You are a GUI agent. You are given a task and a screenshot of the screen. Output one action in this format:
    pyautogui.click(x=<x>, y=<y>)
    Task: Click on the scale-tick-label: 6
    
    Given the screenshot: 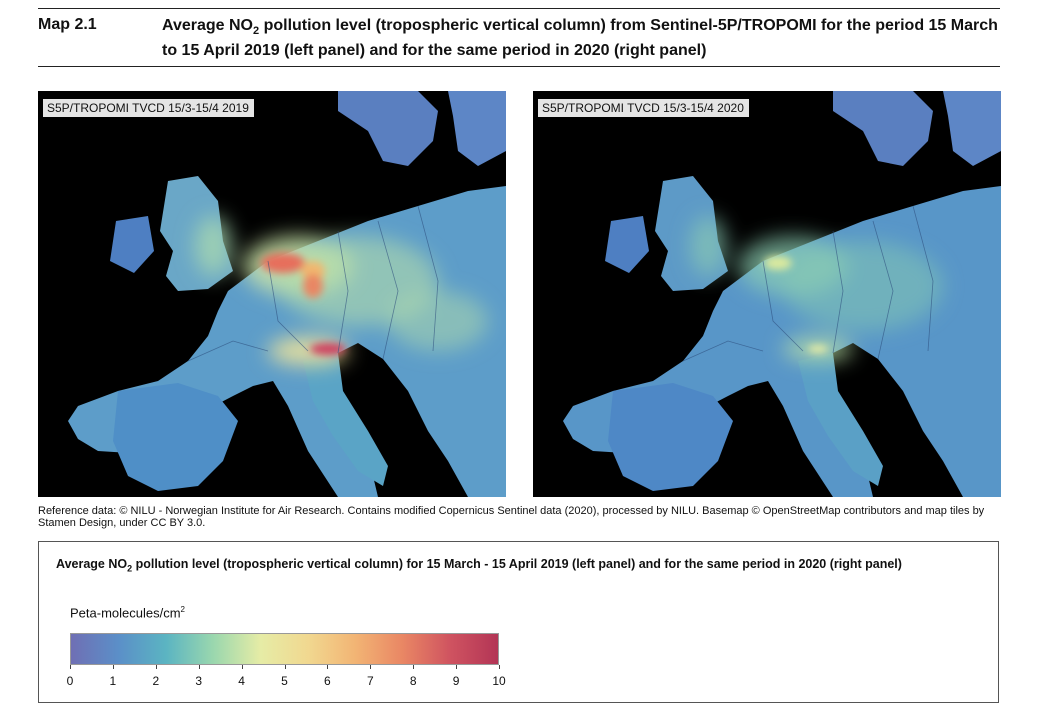 What is the action you would take?
    pyautogui.click(x=327, y=681)
    